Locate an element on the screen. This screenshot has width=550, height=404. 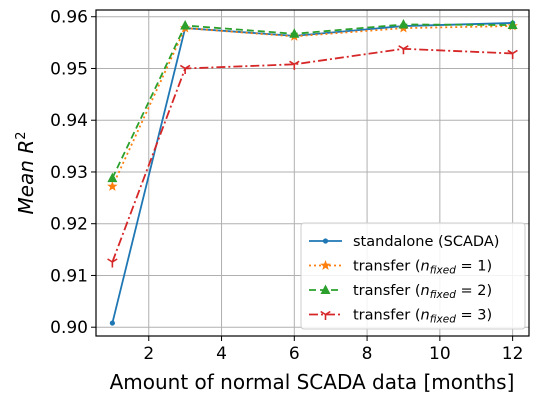
x-tick-label: 2 is located at coordinates (148, 354).